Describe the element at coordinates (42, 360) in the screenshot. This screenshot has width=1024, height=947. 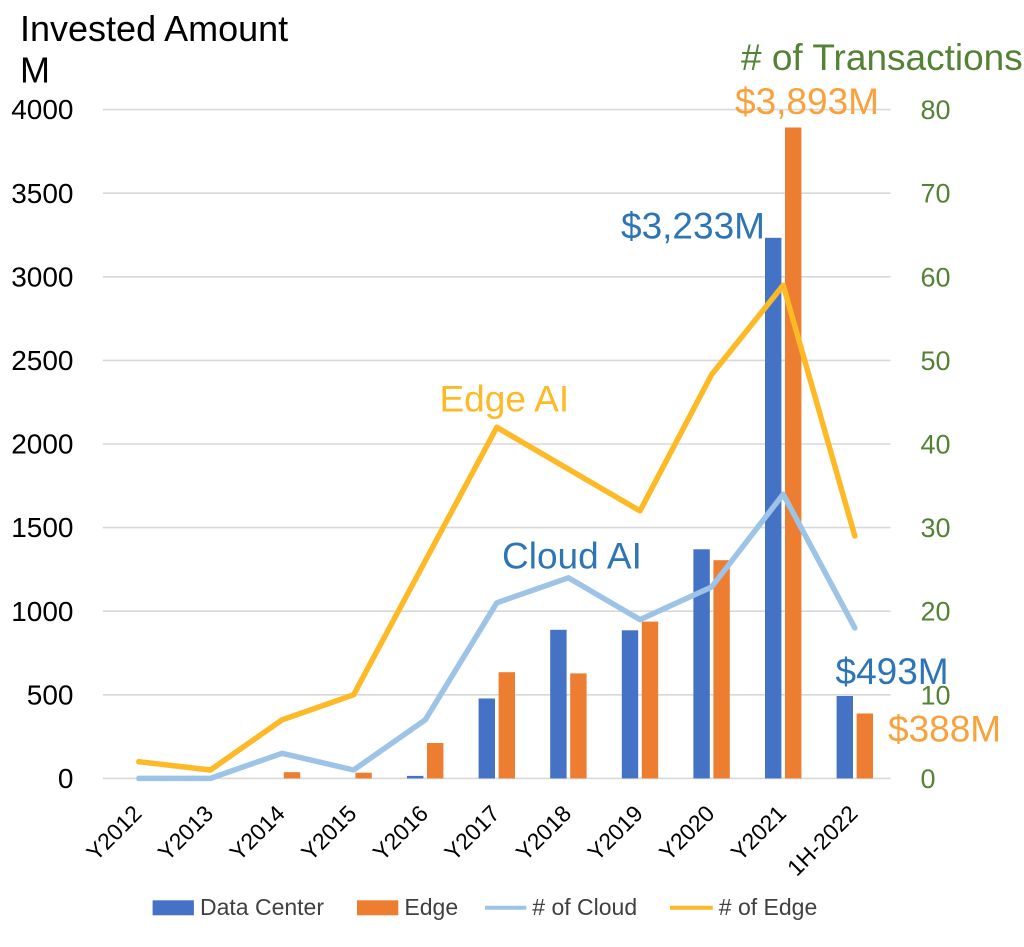
I see `svg-text: 2500` at that location.